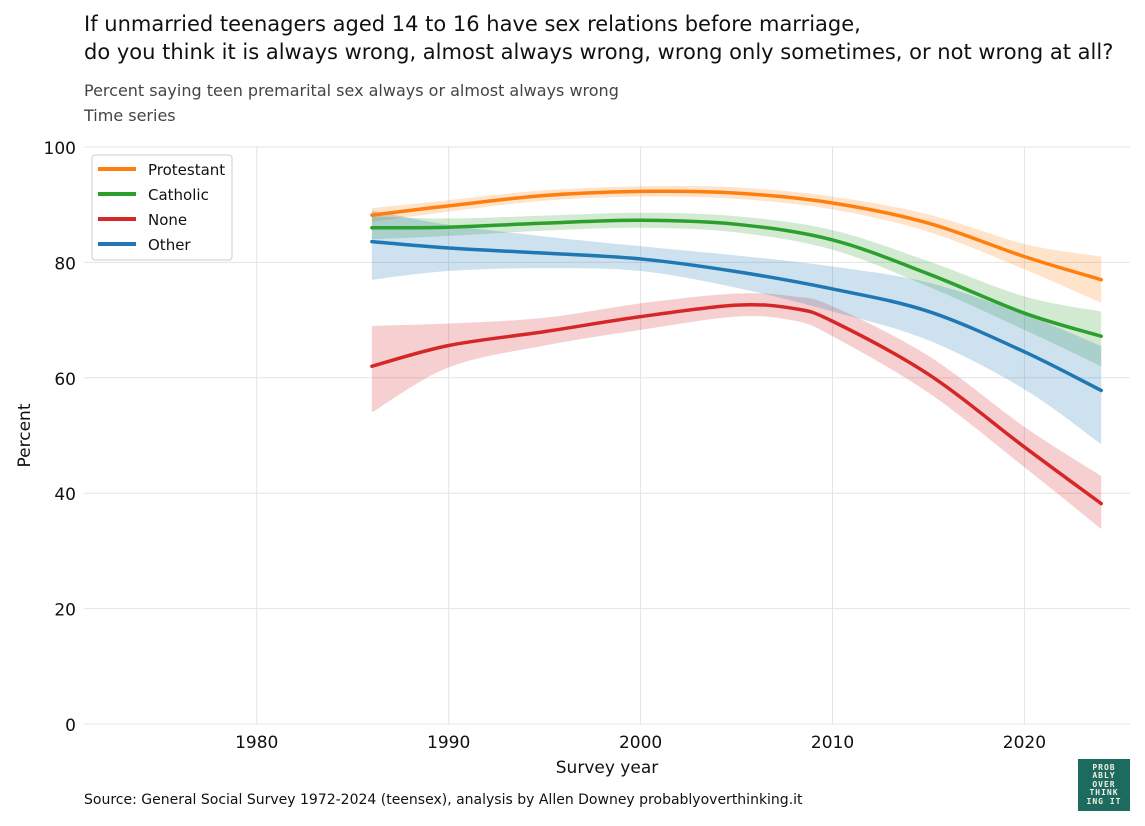 The width and height of the screenshot is (1145, 826). Describe the element at coordinates (65, 495) in the screenshot. I see `y-tick-label: 40` at that location.